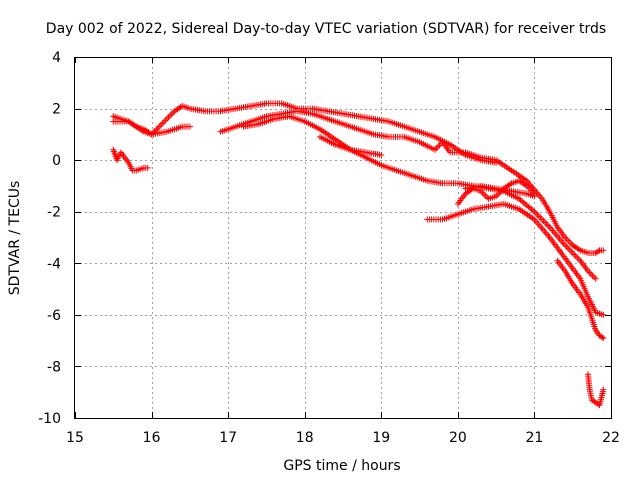 The height and width of the screenshot is (480, 640). Describe the element at coordinates (75, 438) in the screenshot. I see `x-tick-label: 15` at that location.